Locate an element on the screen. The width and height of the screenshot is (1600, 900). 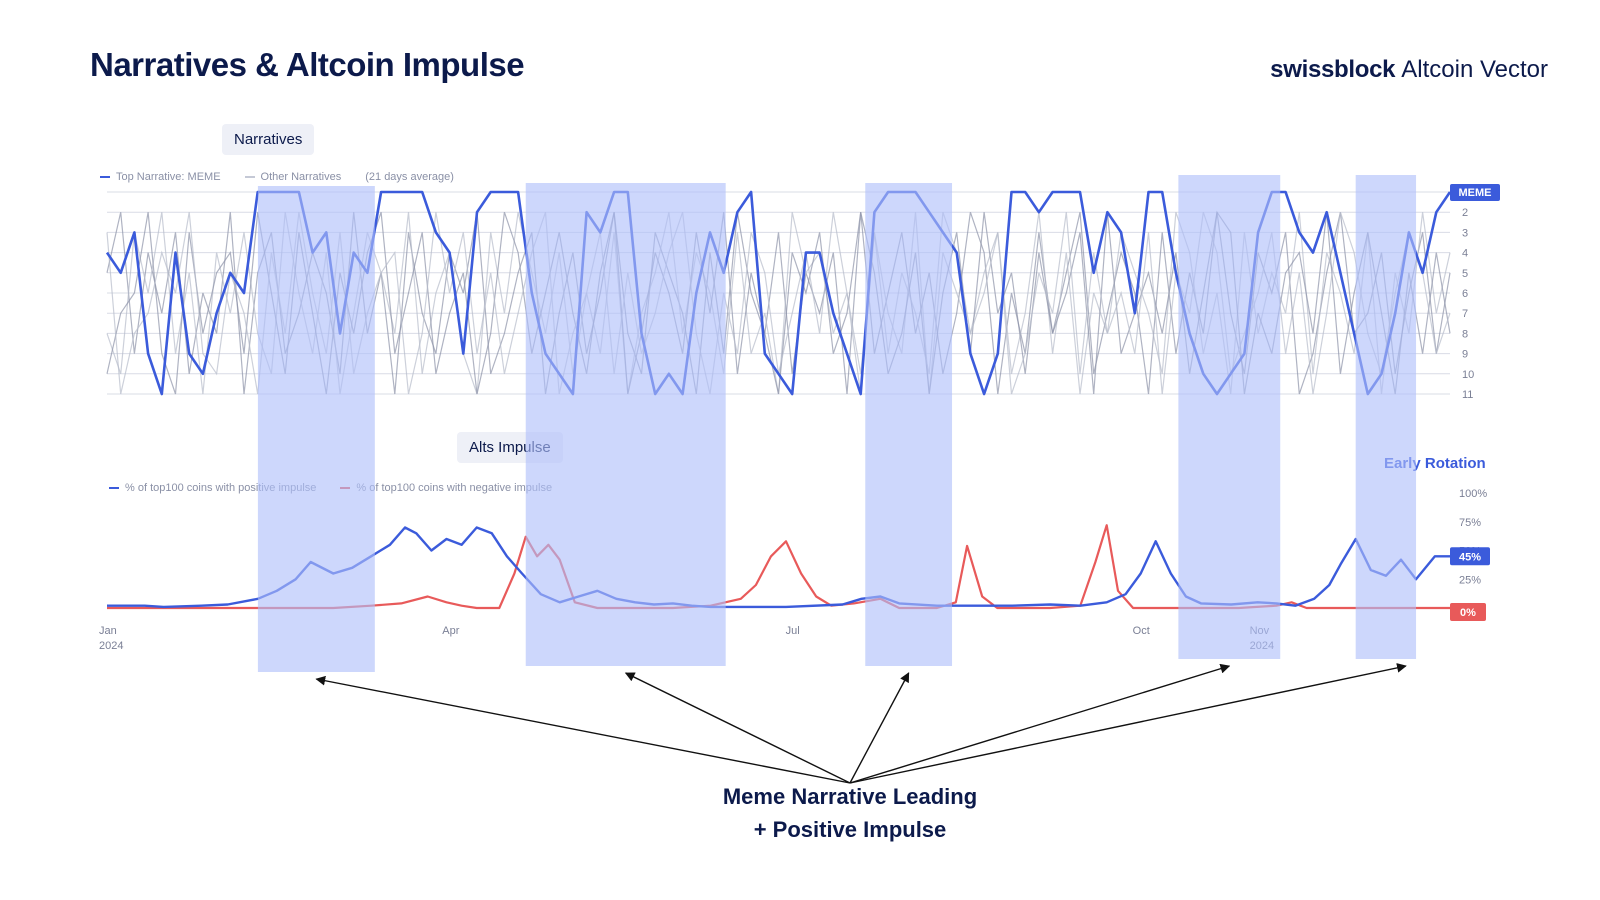
x-tick-label: Oct is located at coordinates (1141, 631).